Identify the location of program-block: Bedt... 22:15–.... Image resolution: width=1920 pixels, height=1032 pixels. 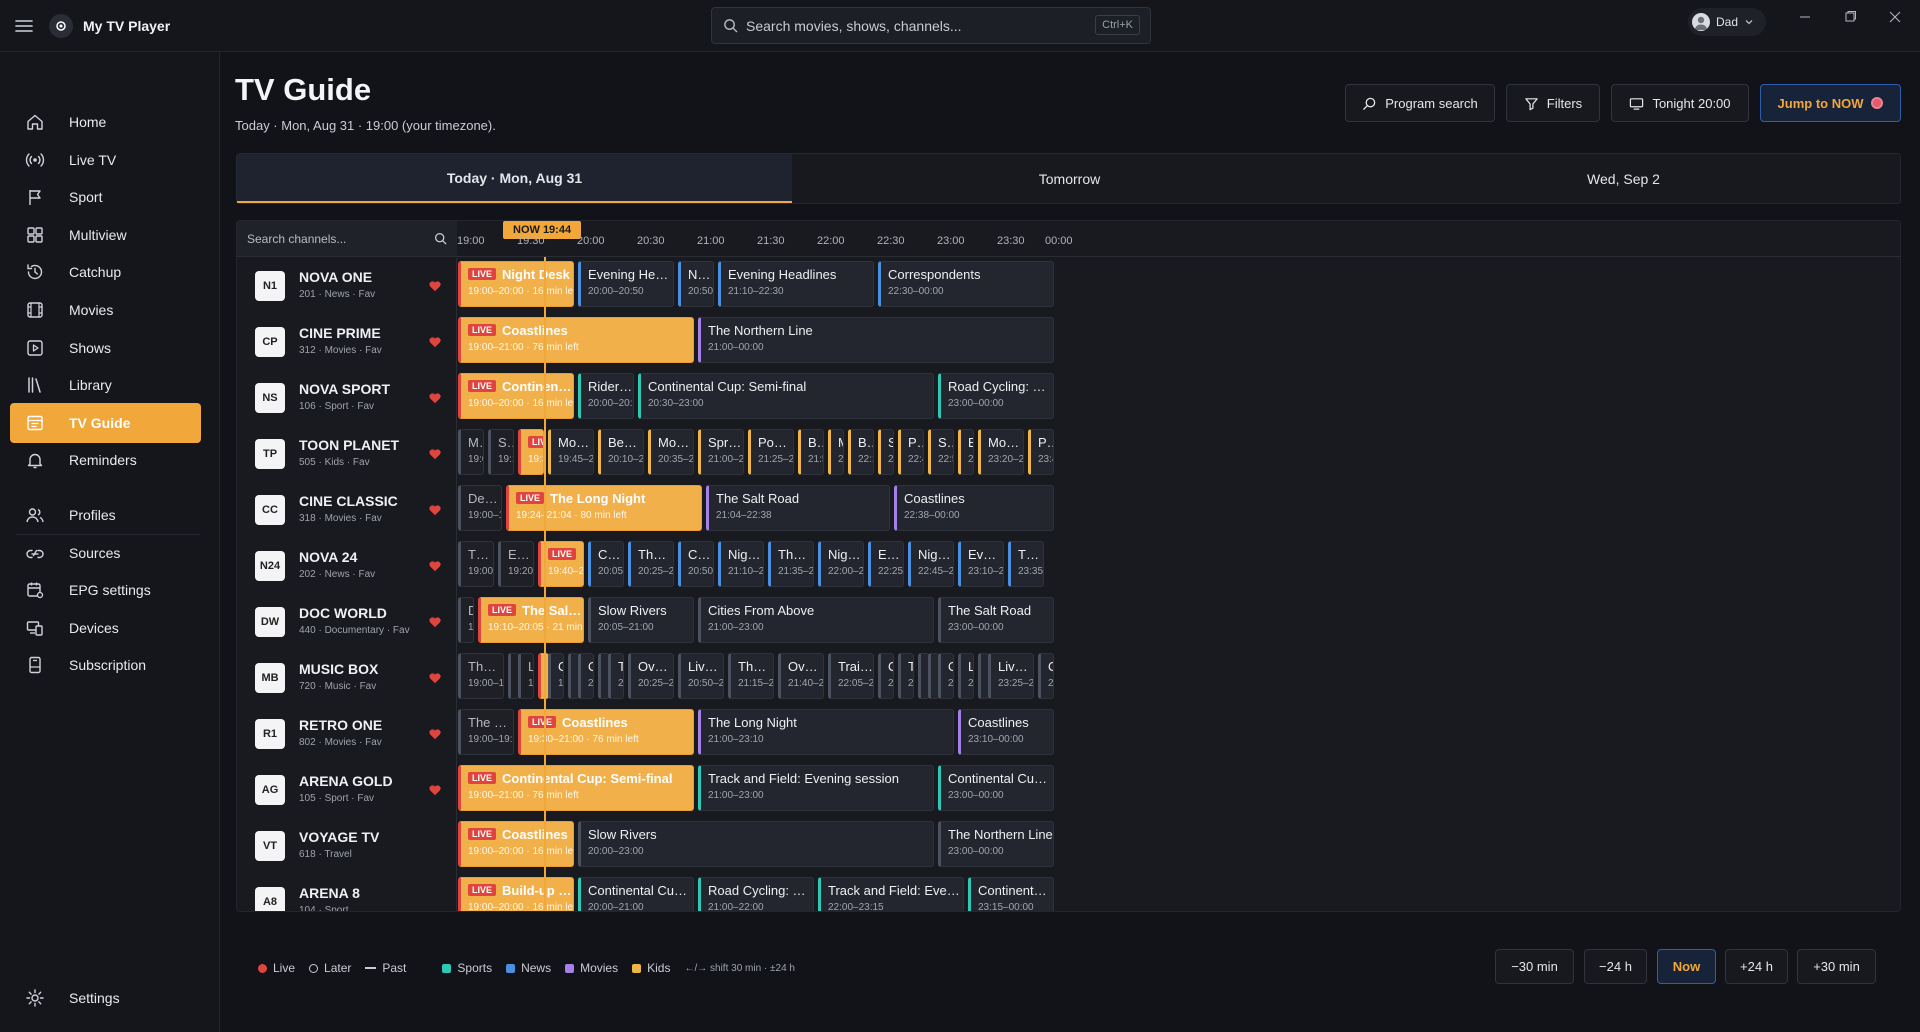
(861, 452).